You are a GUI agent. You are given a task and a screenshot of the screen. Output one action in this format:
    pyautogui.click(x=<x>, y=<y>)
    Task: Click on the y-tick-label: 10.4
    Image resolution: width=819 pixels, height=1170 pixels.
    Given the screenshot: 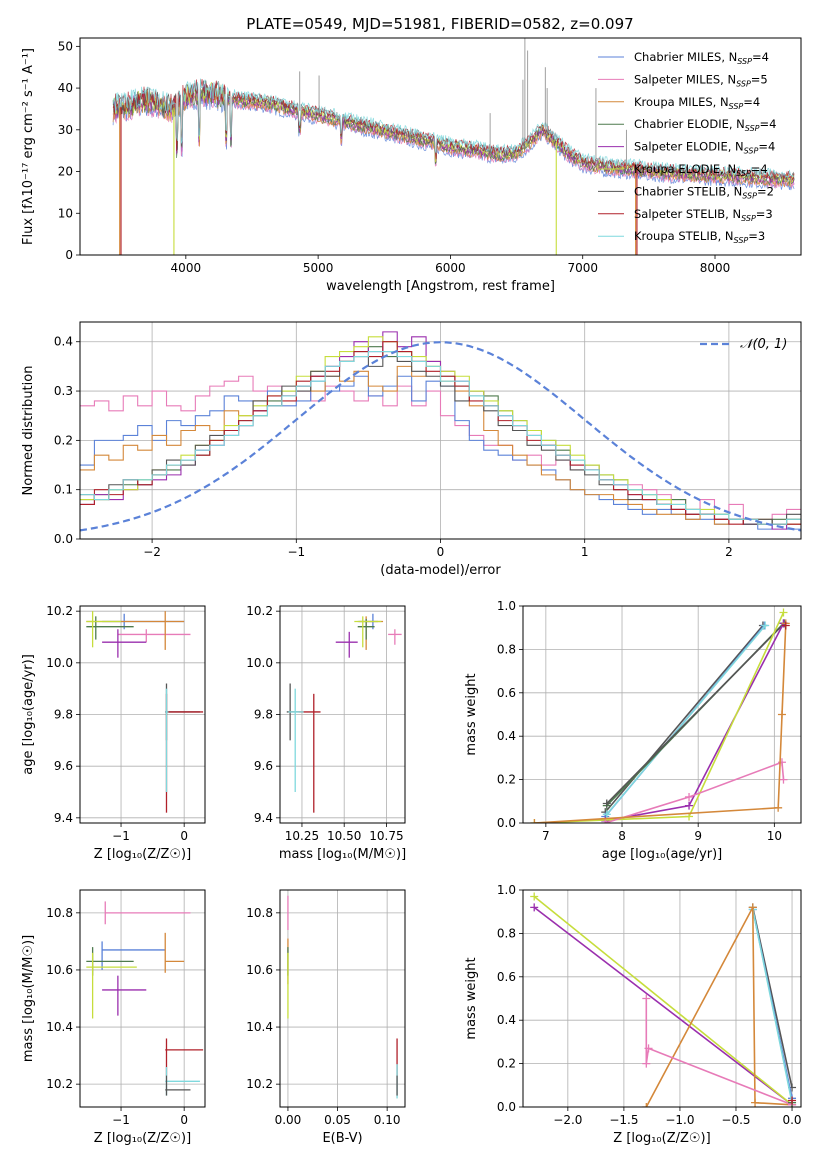 What is the action you would take?
    pyautogui.click(x=259, y=1027)
    